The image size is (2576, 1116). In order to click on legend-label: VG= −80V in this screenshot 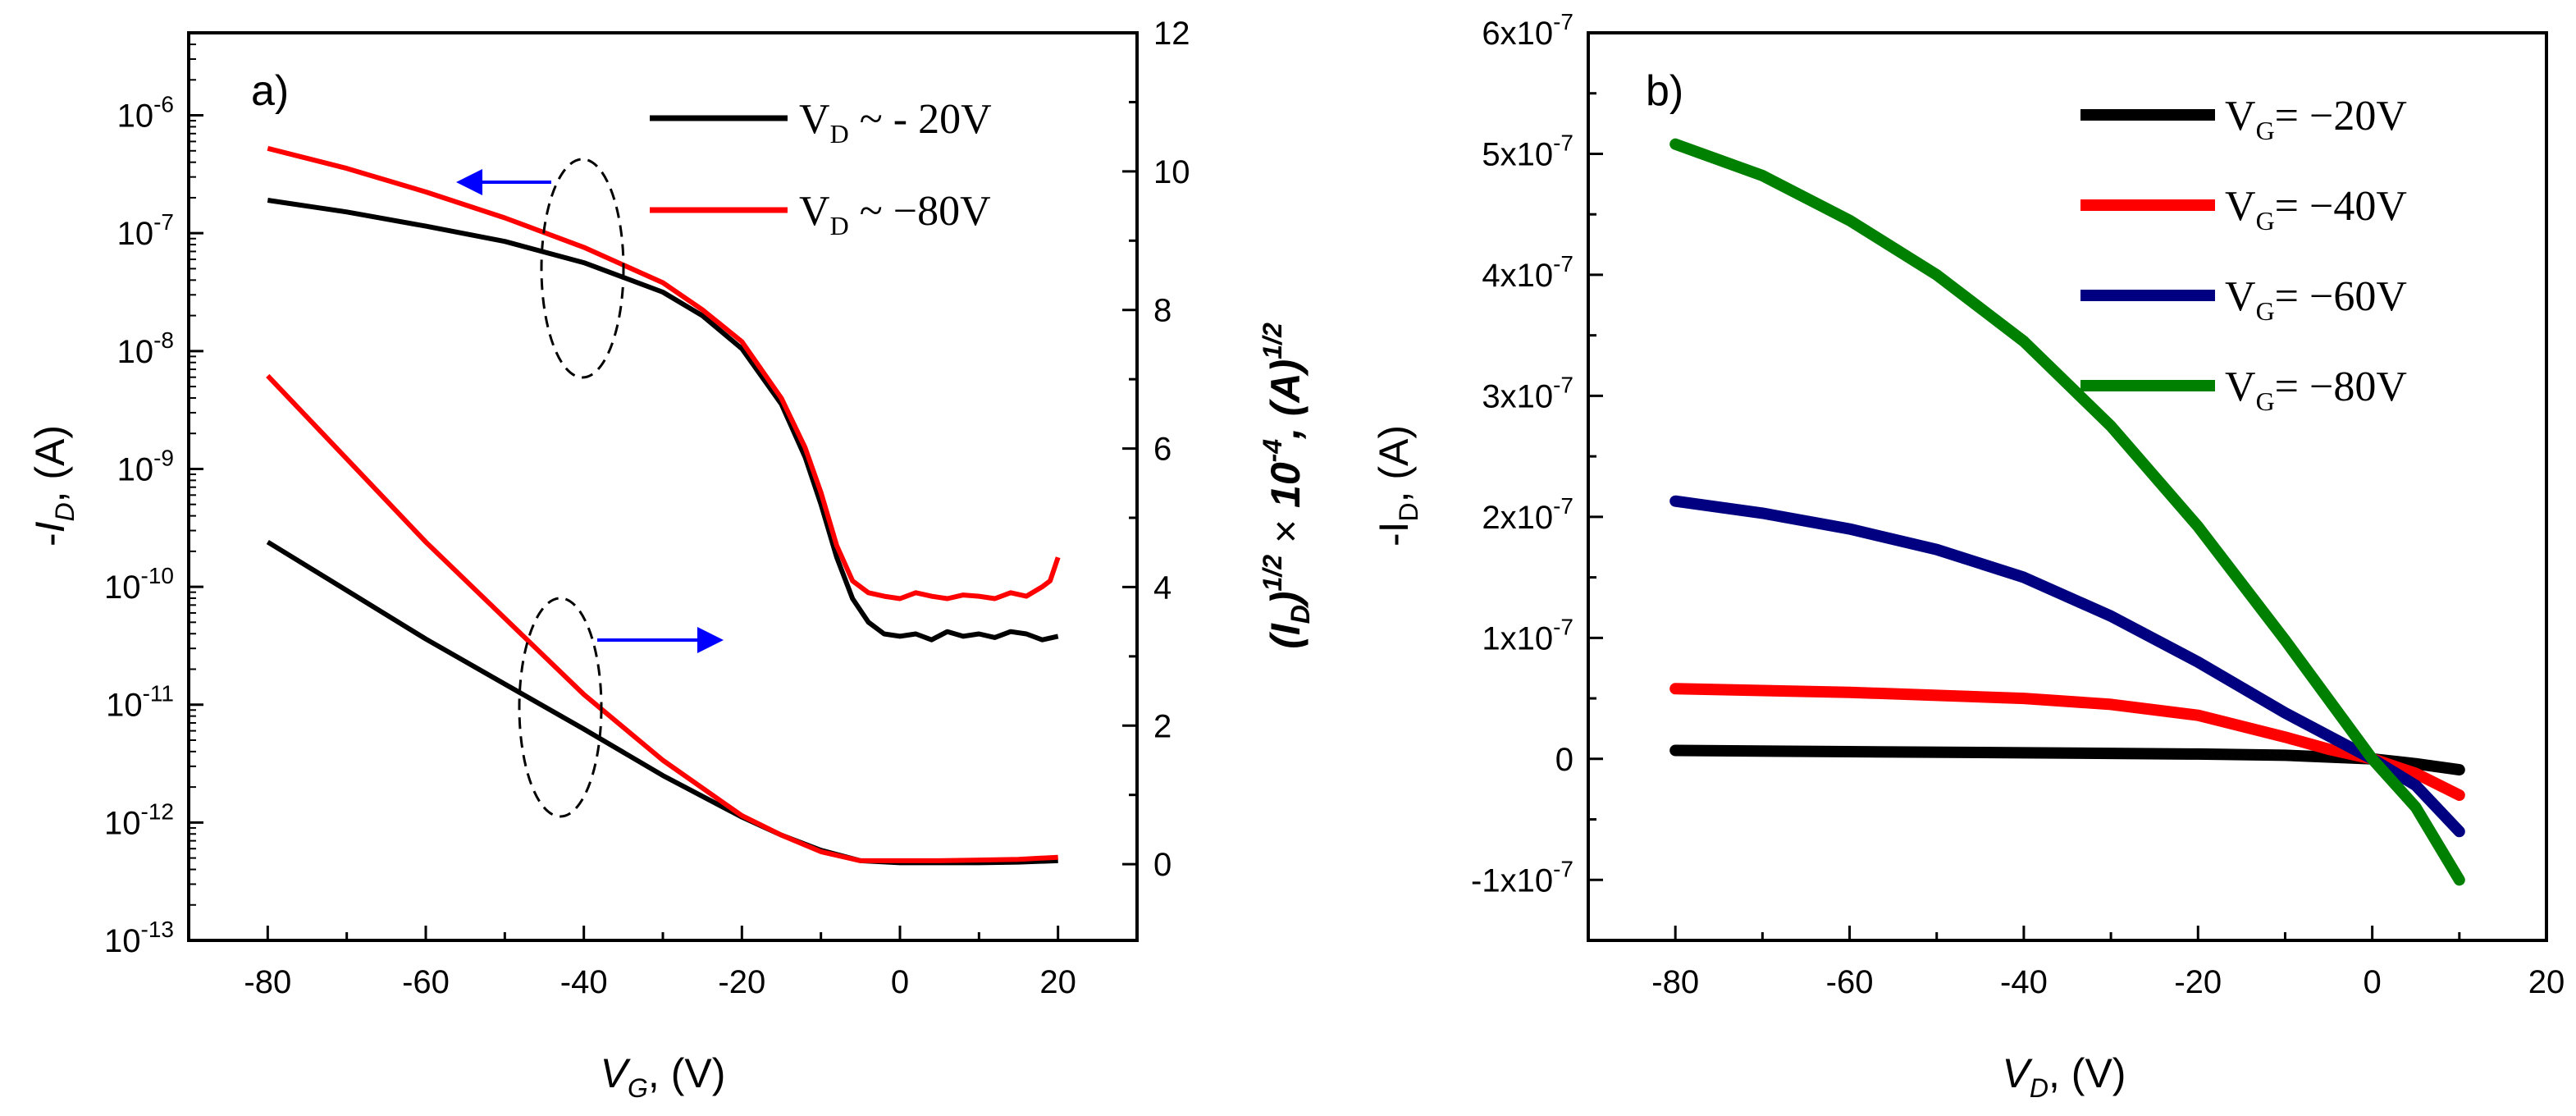, I will do `click(2316, 390)`.